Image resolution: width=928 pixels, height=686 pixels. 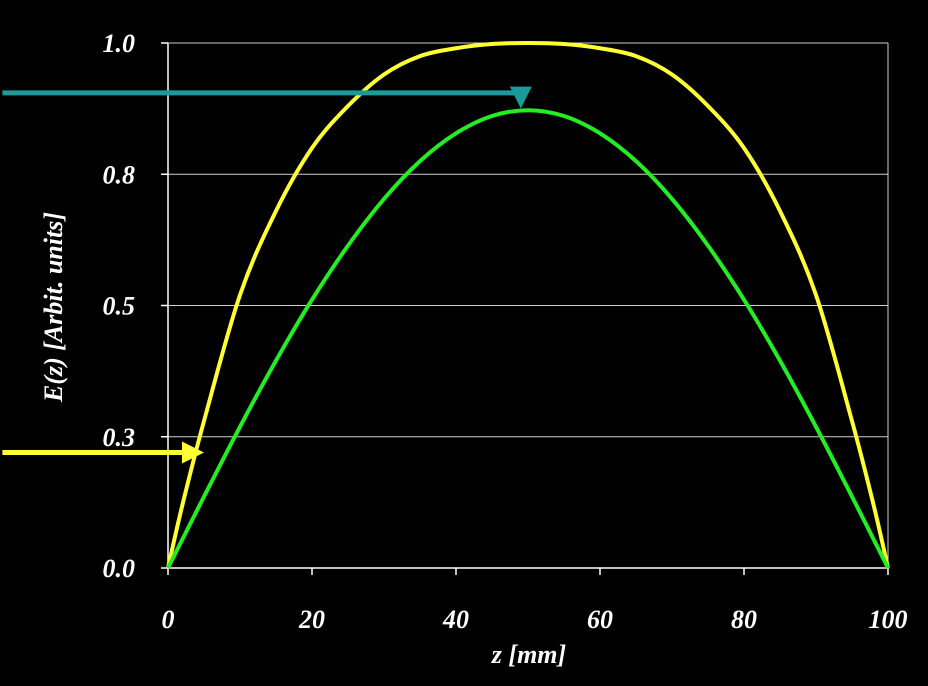 I want to click on y-tick-label: 0.5, so click(x=119, y=306).